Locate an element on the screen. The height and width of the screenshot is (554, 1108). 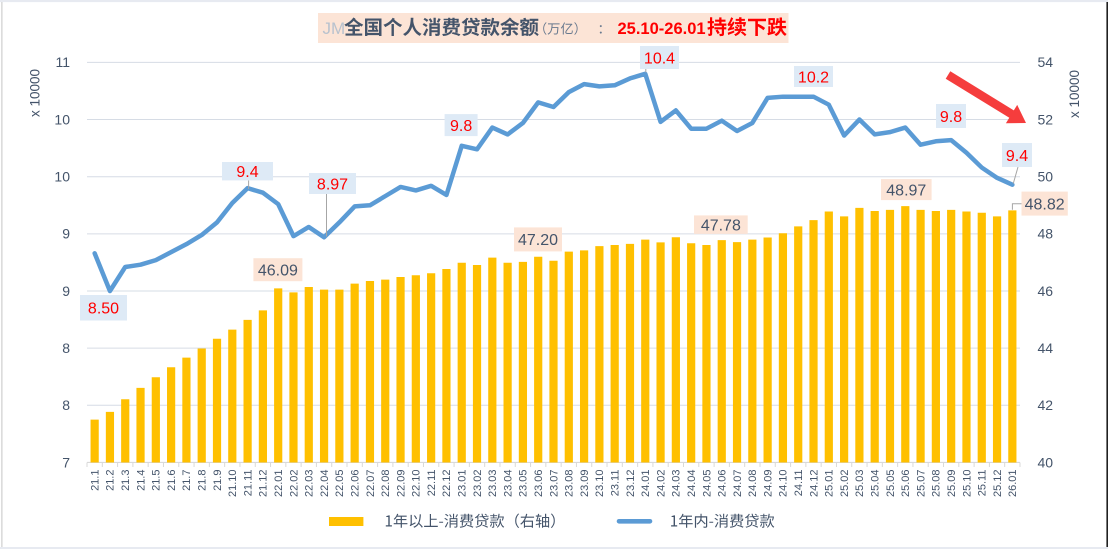
svg-text: 22.01 is located at coordinates (279, 484).